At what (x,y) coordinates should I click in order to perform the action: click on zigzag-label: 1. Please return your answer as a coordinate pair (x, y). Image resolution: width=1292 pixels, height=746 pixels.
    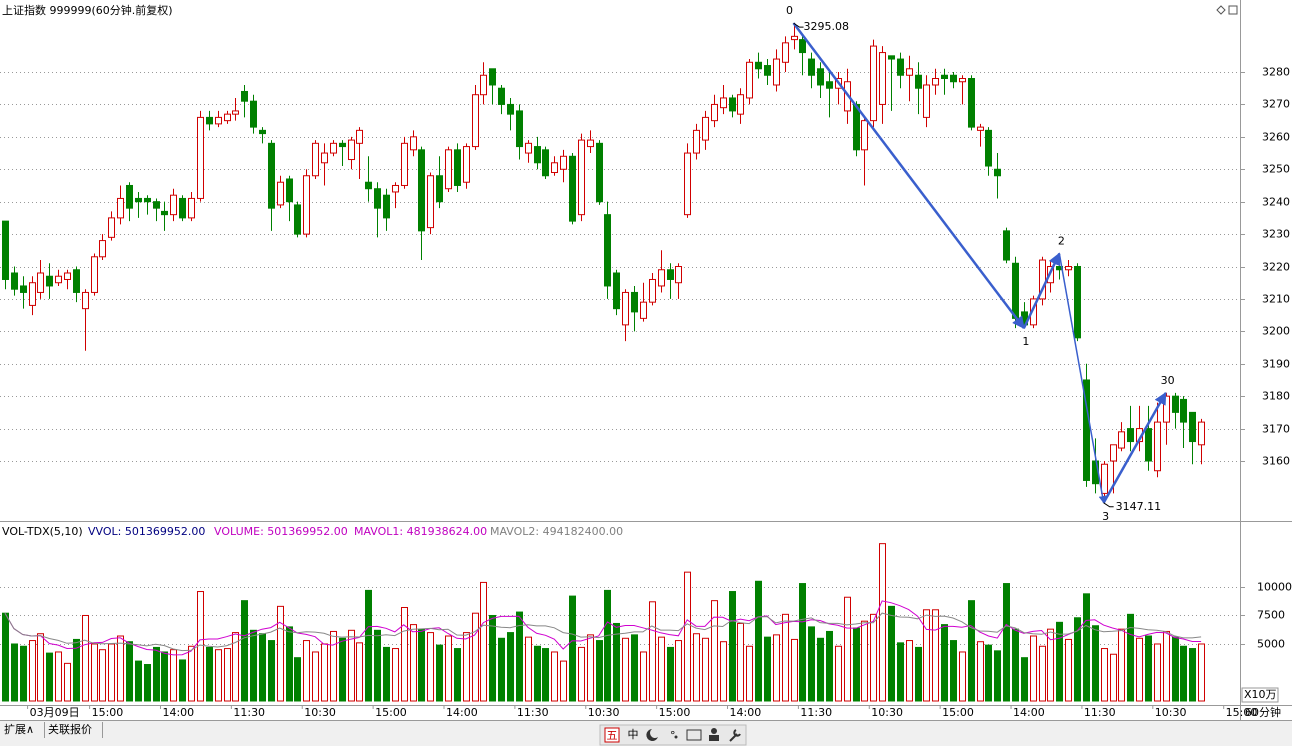
    Looking at the image, I should click on (1025, 341).